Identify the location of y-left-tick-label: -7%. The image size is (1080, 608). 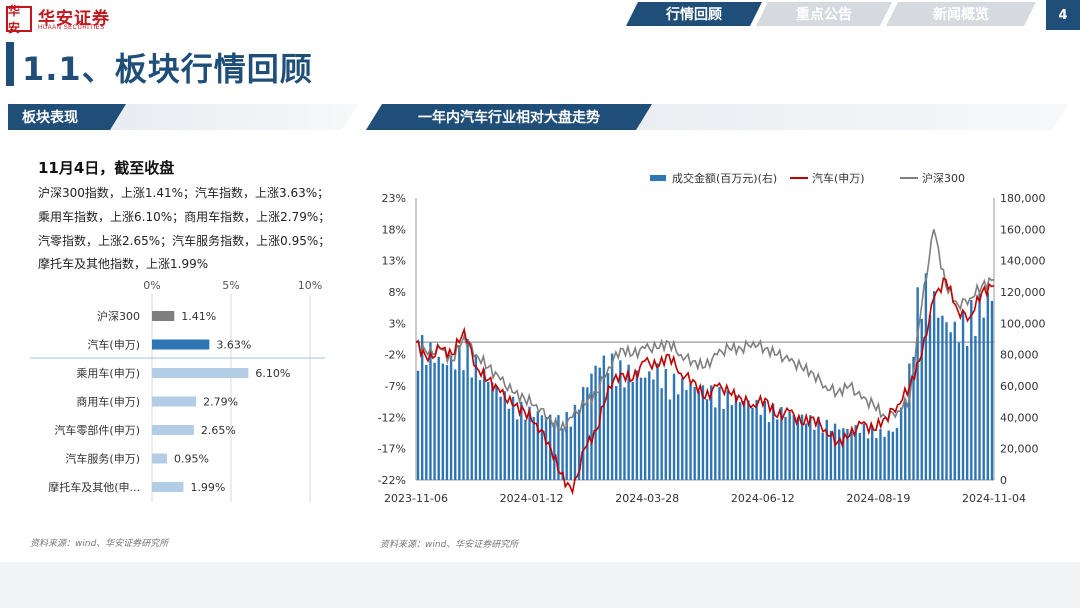
(395, 386).